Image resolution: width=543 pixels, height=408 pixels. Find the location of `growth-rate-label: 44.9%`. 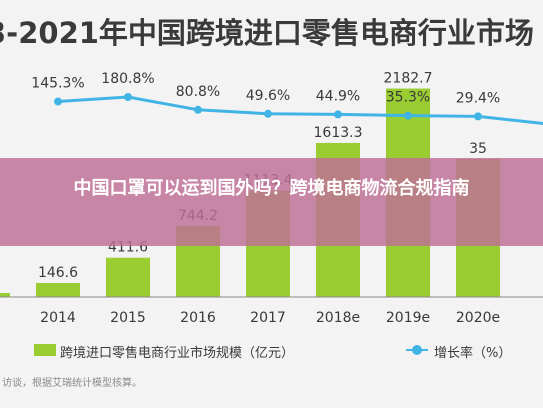

growth-rate-label: 44.9% is located at coordinates (338, 96).